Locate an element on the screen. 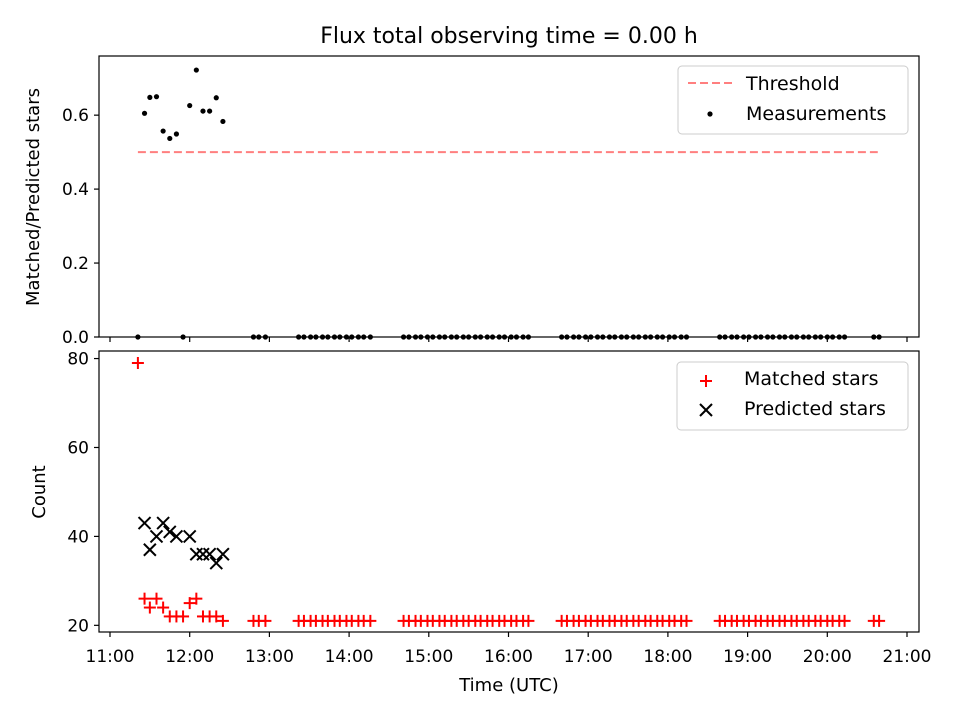  chart-title: Flux total observing time = 0.00 h is located at coordinates (509, 36).